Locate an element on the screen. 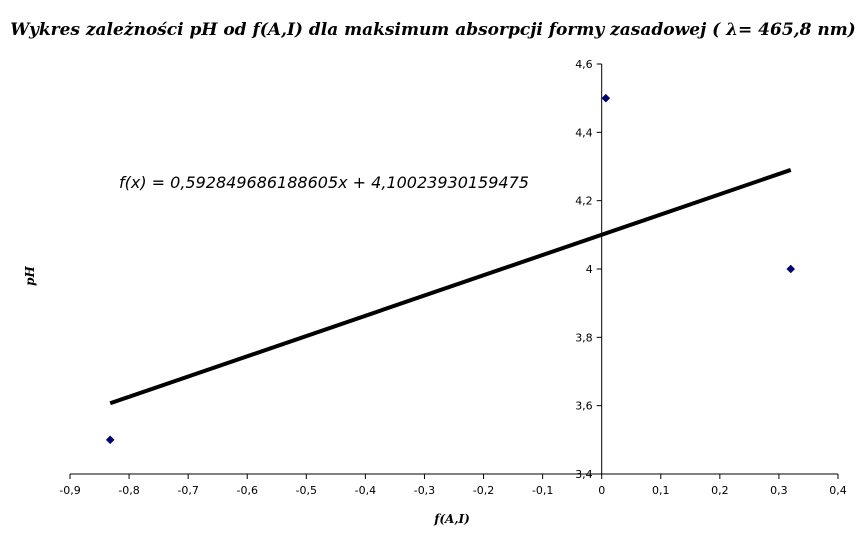 This screenshot has width=866, height=548. y-tick-label: 3,4 is located at coordinates (584, 474).